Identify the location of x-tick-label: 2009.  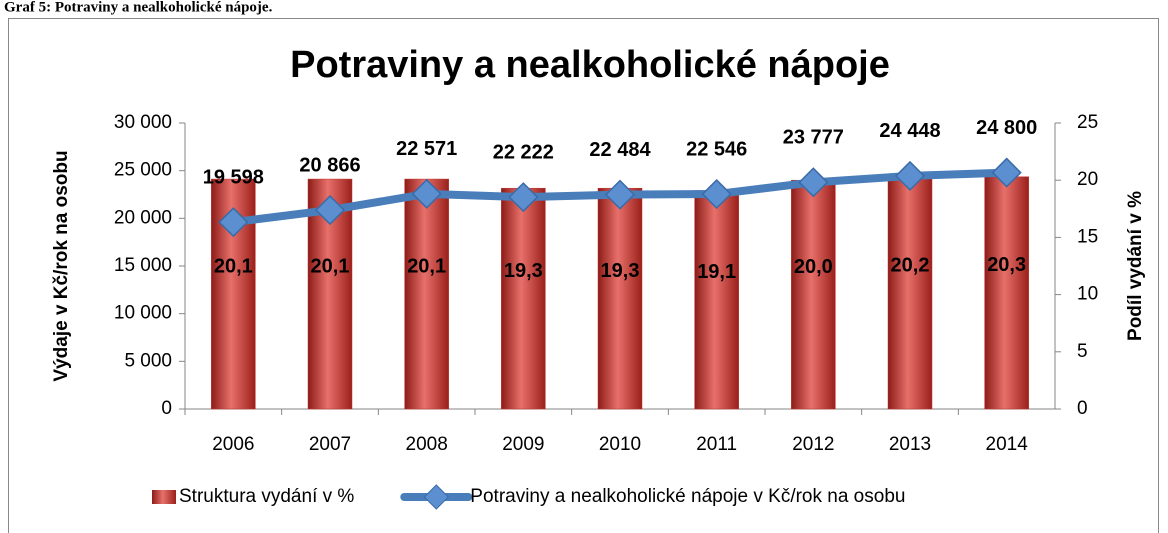
(523, 444).